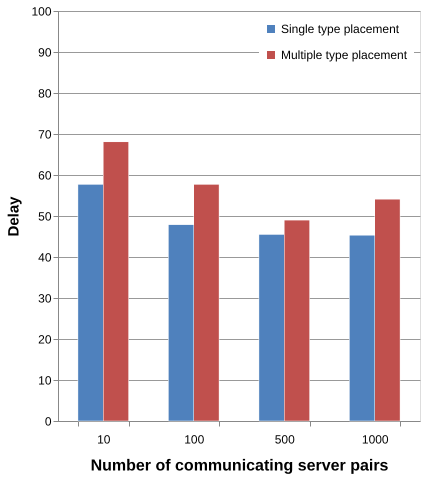  I want to click on y-tick-label: 90, so click(45, 53).